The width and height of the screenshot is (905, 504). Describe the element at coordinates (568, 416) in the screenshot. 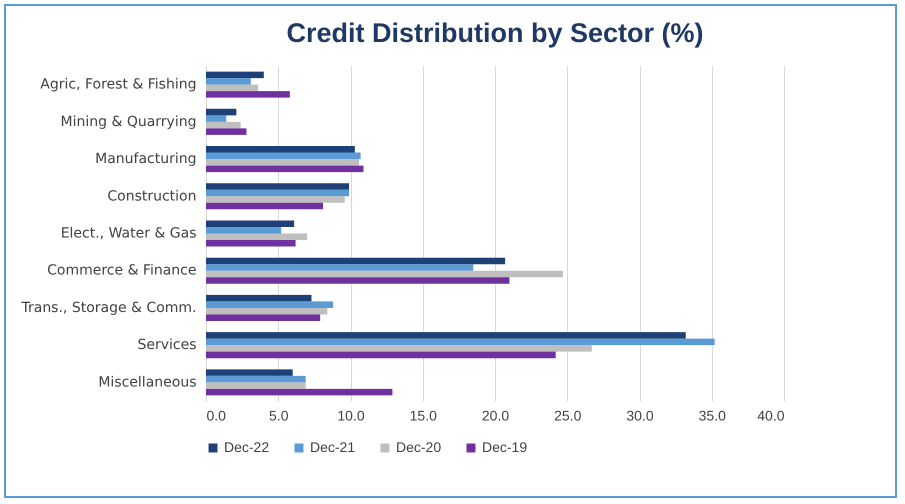

I see `x-tick-label: 25.0` at that location.